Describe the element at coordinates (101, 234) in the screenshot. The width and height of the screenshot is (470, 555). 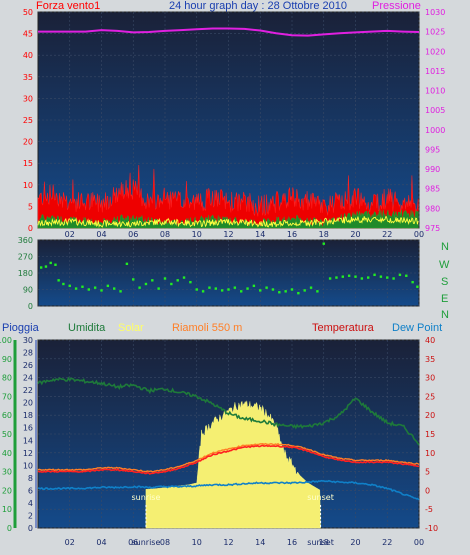
I see `x-tick-wind-1: 04` at that location.